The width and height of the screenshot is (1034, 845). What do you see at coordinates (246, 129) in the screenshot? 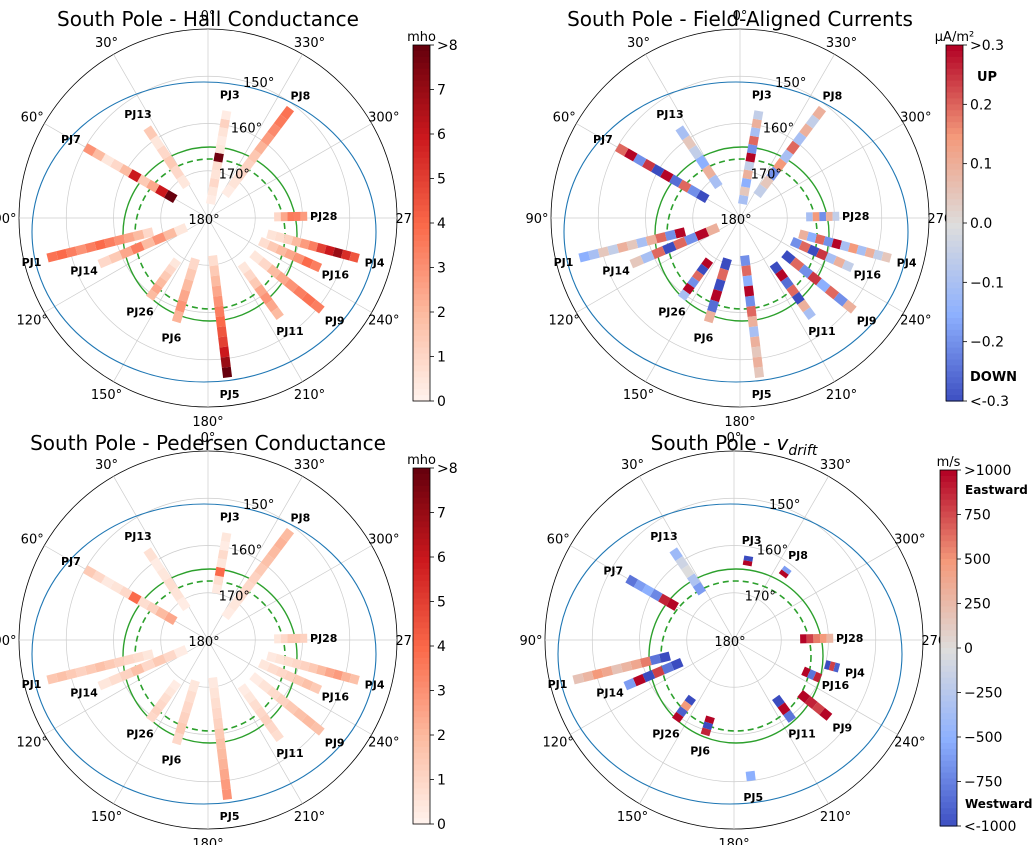
I see `radial-tick-label: 160°` at bounding box center [246, 129].